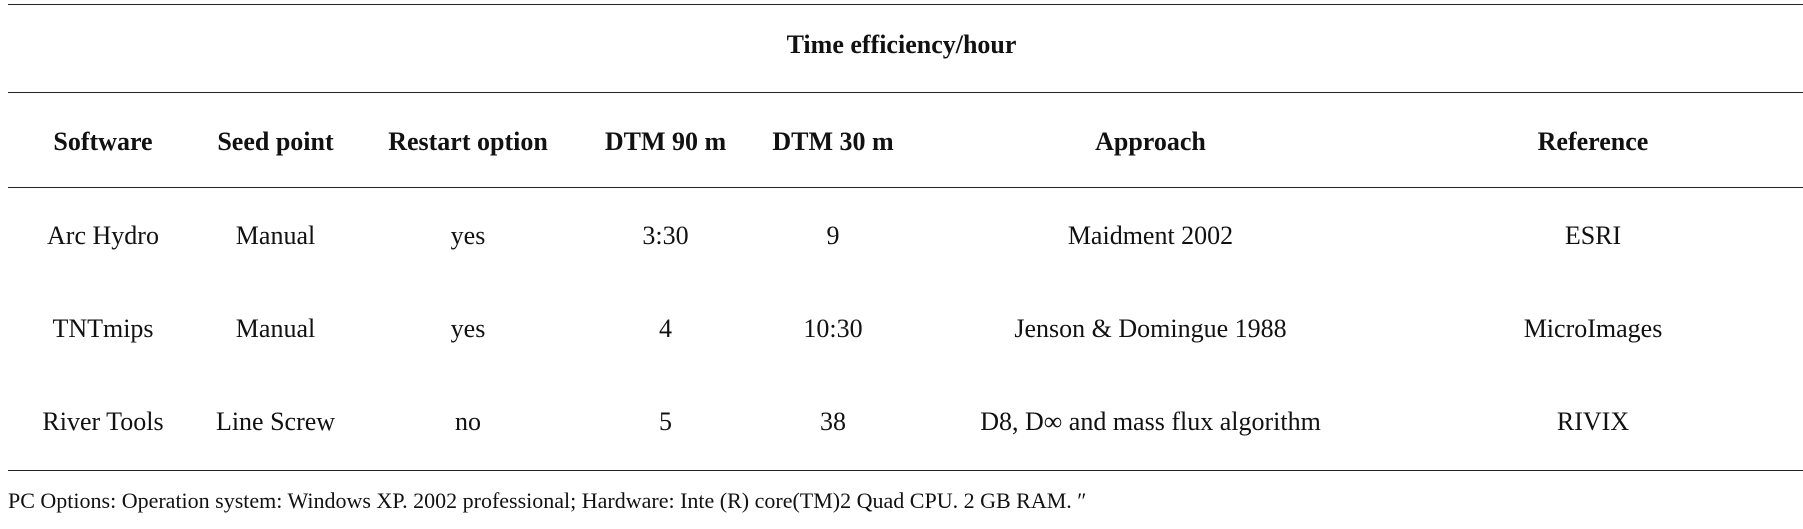 This screenshot has width=1803, height=529. I want to click on table-title: Time efficiency/hour, so click(901, 44).